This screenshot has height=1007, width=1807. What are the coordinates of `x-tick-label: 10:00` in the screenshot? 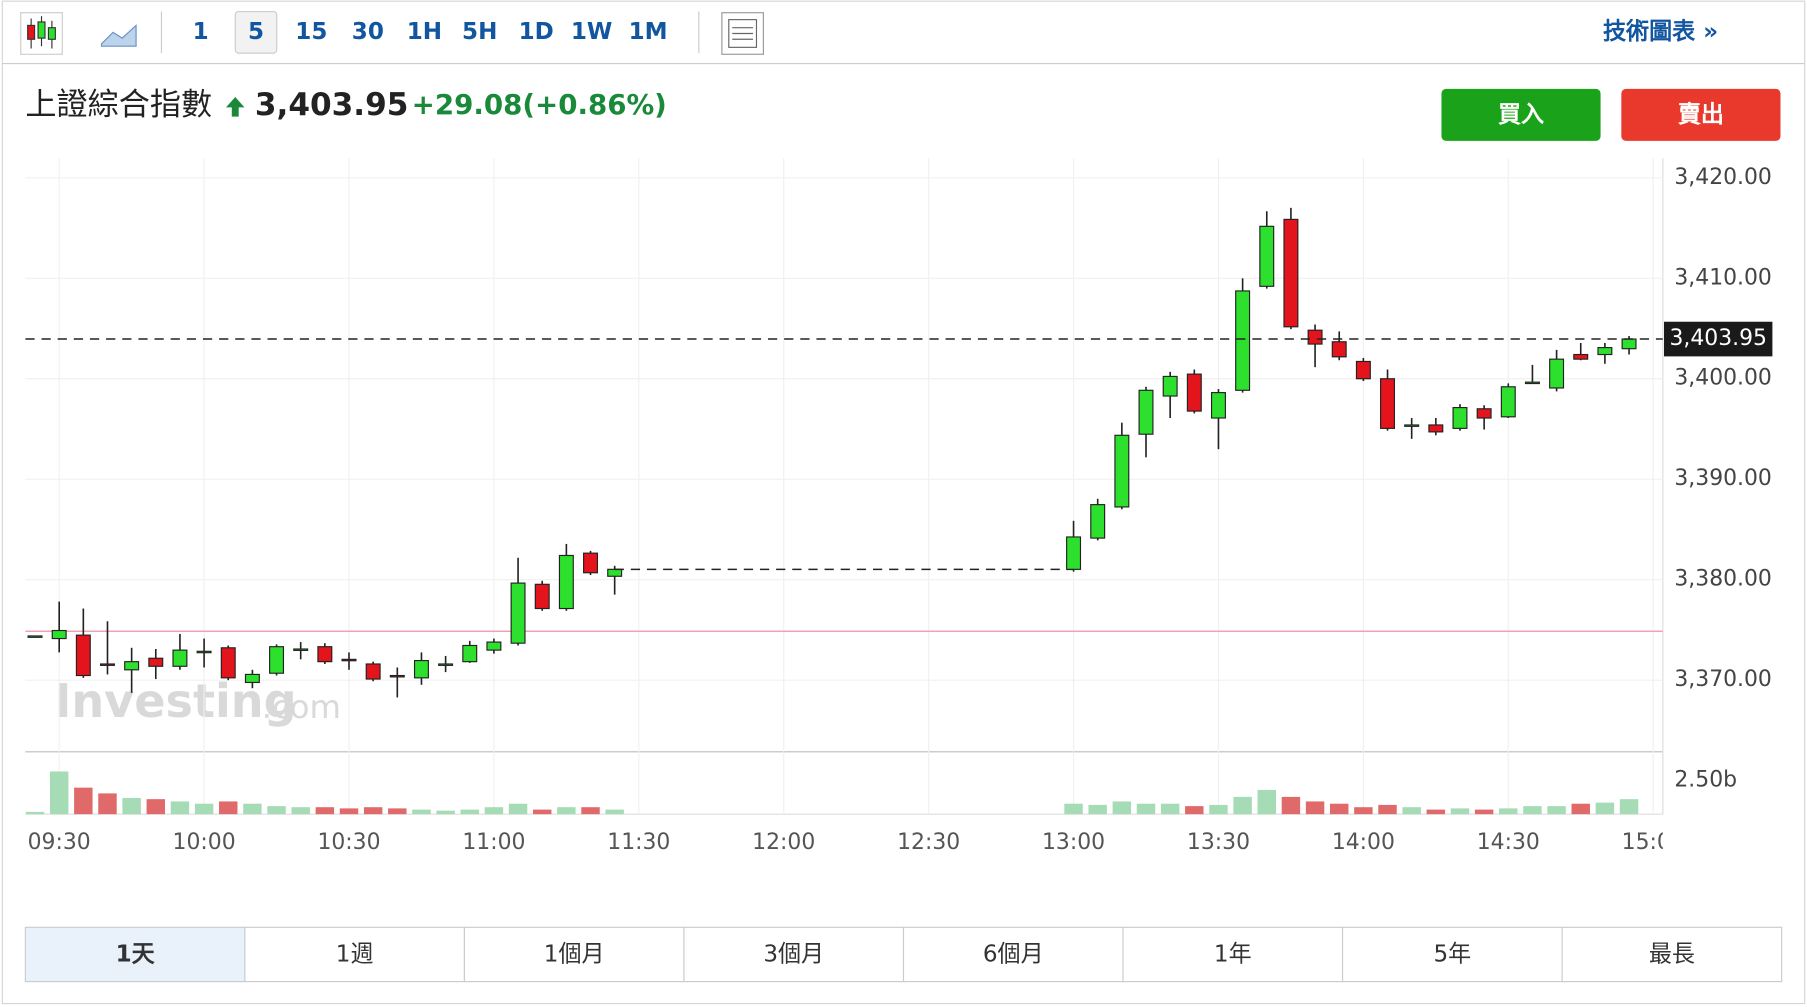 It's located at (204, 842).